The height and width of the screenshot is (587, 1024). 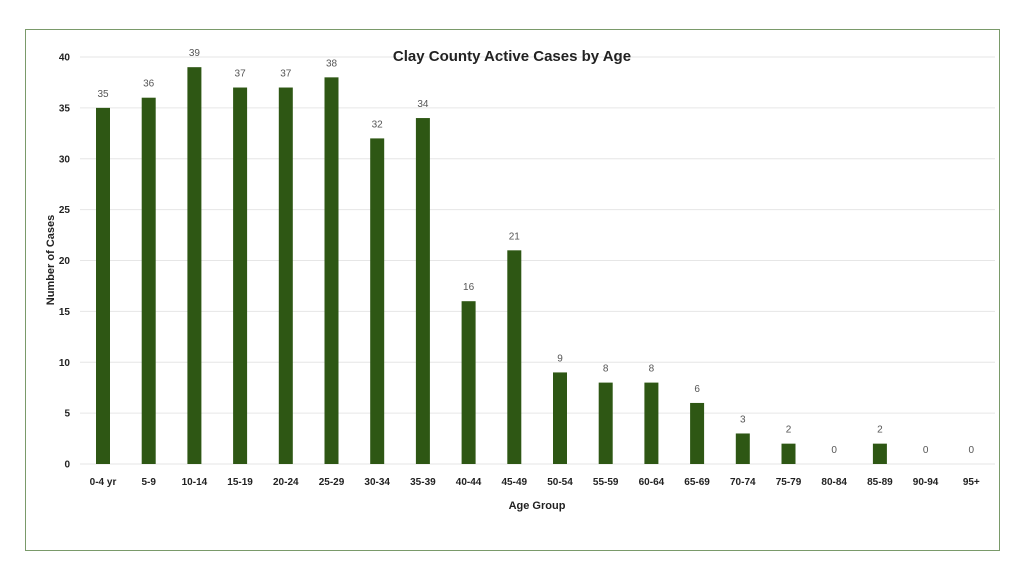 What do you see at coordinates (515, 482) in the screenshot?
I see `x-tick-label: 45-49` at bounding box center [515, 482].